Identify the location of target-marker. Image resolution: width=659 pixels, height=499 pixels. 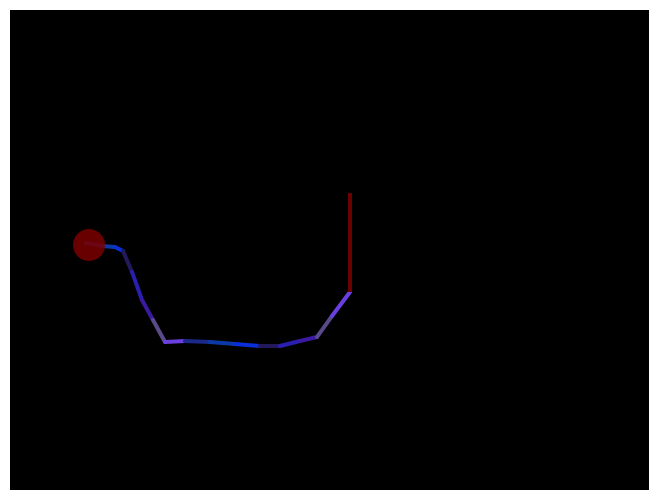
(89, 245).